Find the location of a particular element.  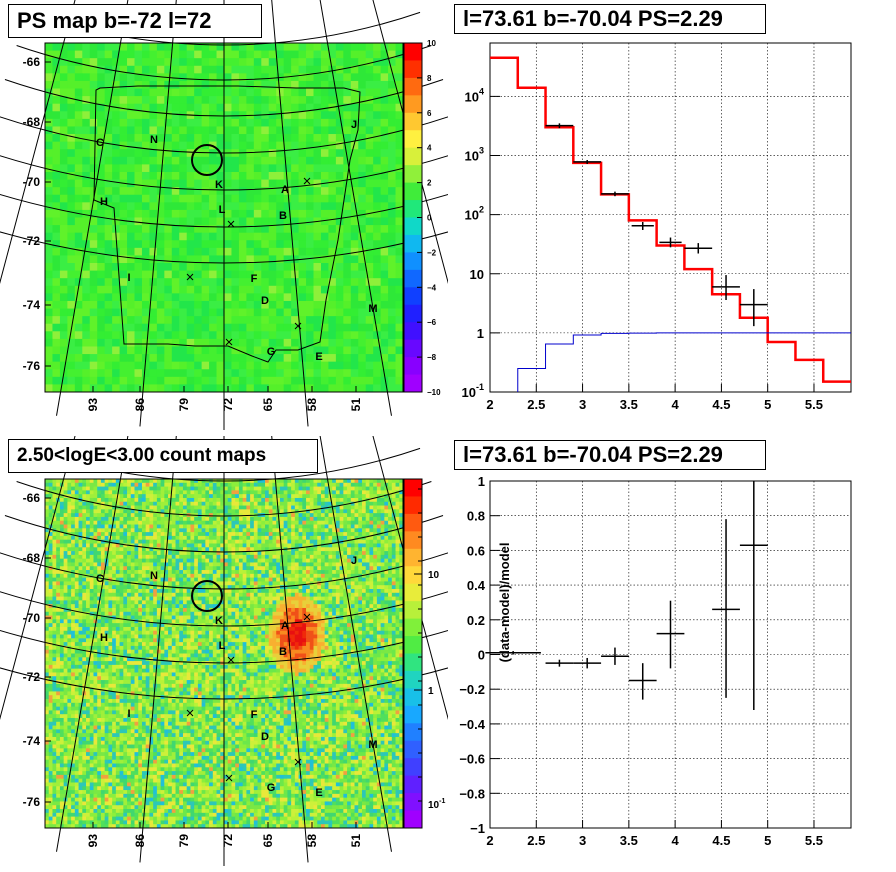

ps-map-label-k: K is located at coordinates (219, 185).